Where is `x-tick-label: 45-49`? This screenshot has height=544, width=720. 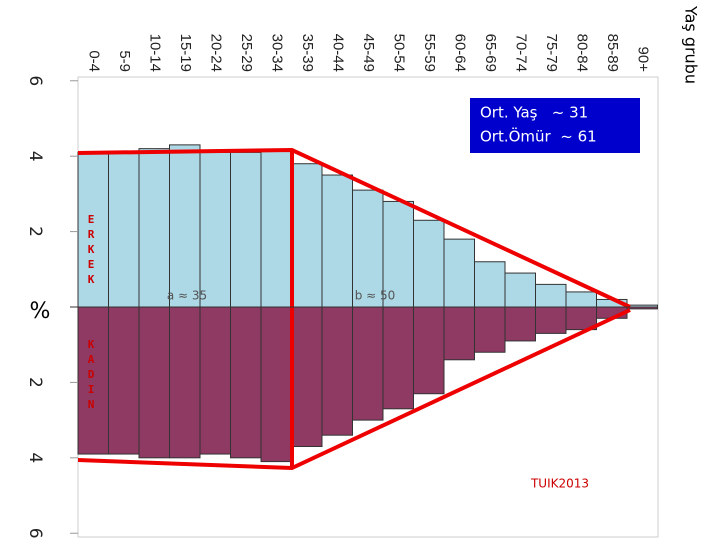
x-tick-label: 45-49 is located at coordinates (368, 53).